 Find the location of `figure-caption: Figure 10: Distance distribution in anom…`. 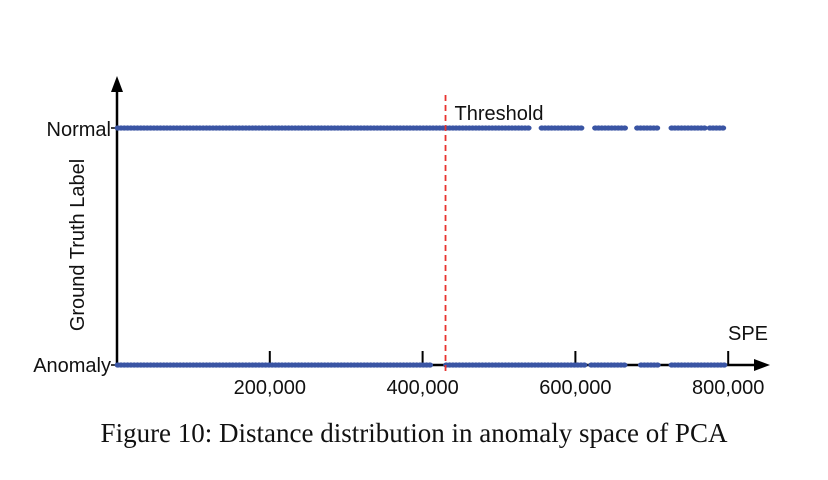

figure-caption: Figure 10: Distance distribution in anom… is located at coordinates (414, 433).